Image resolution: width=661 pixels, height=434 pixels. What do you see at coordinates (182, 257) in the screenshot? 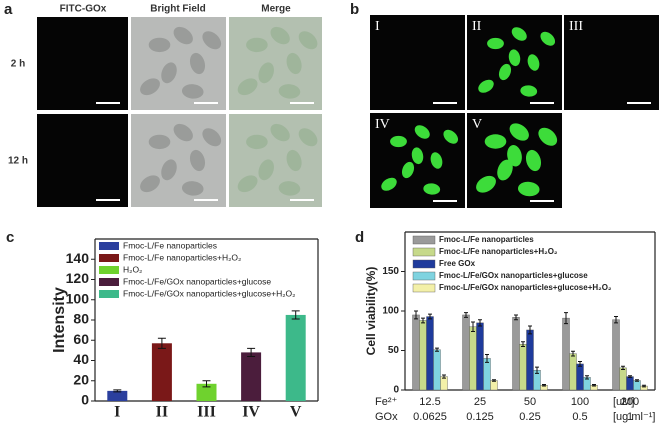
I see `legend-label: Fmoc-L/Fe nanoparticles+H₂O₂` at bounding box center [182, 257].